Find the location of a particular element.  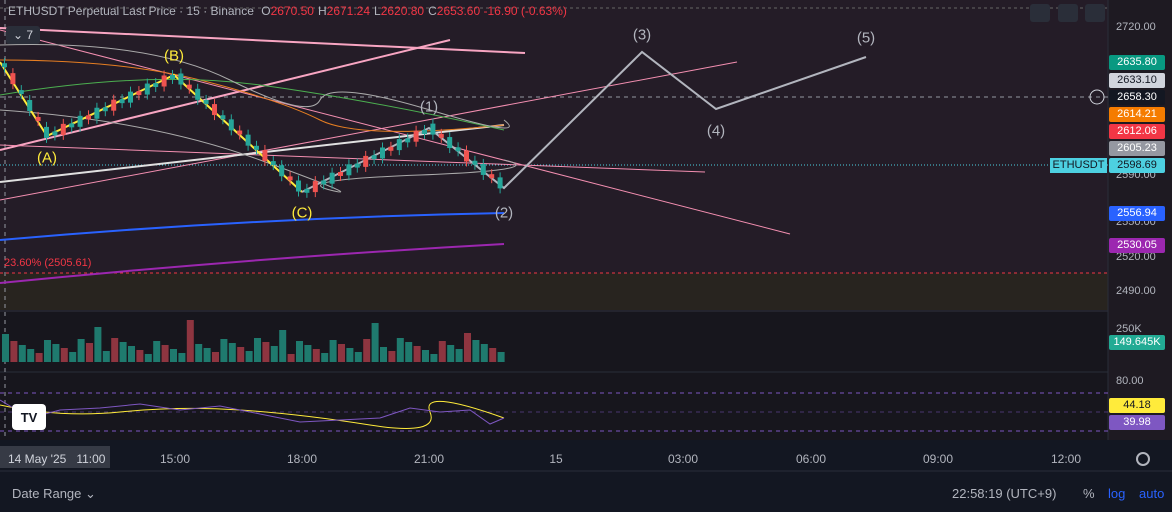

indicator-toggle: ⌄ 7 is located at coordinates (23, 35).